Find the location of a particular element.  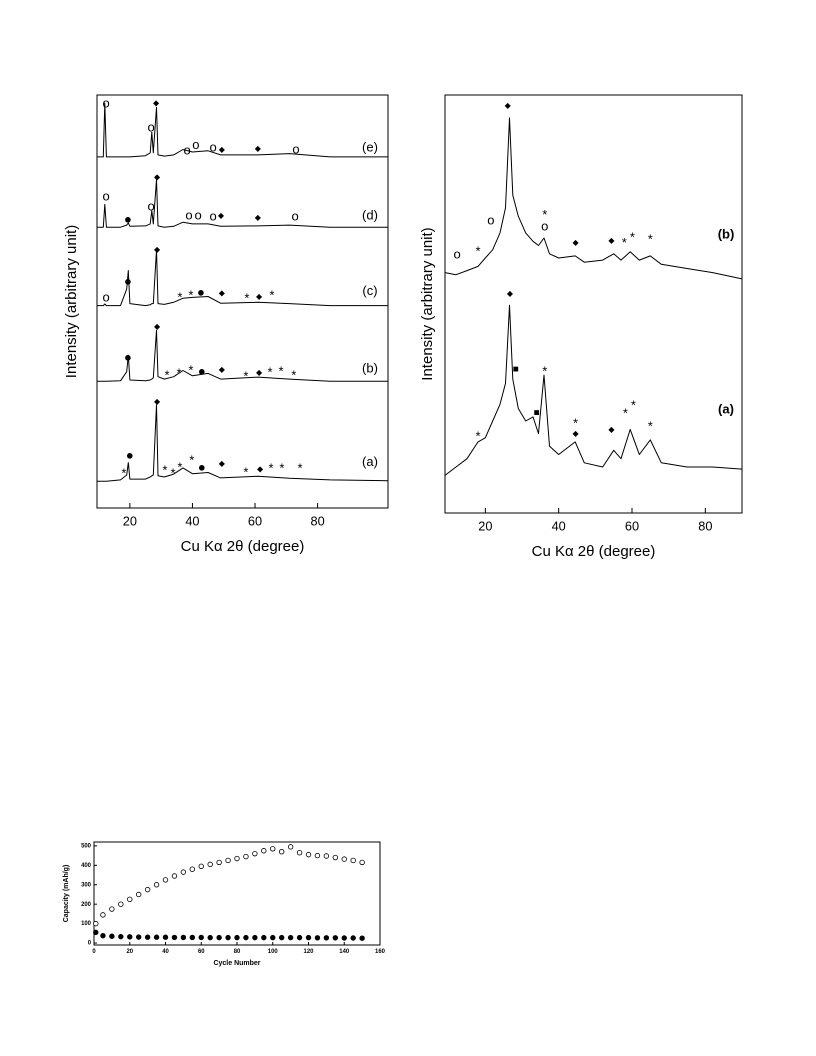

y-axis-label: Capacity (mAh/g) is located at coordinates (66, 894).